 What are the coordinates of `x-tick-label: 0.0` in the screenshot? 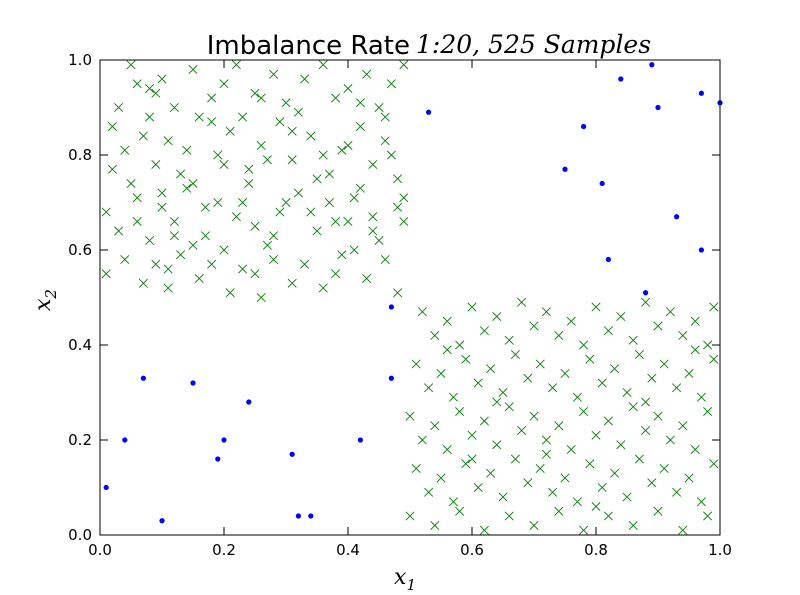 It's located at (100, 550).